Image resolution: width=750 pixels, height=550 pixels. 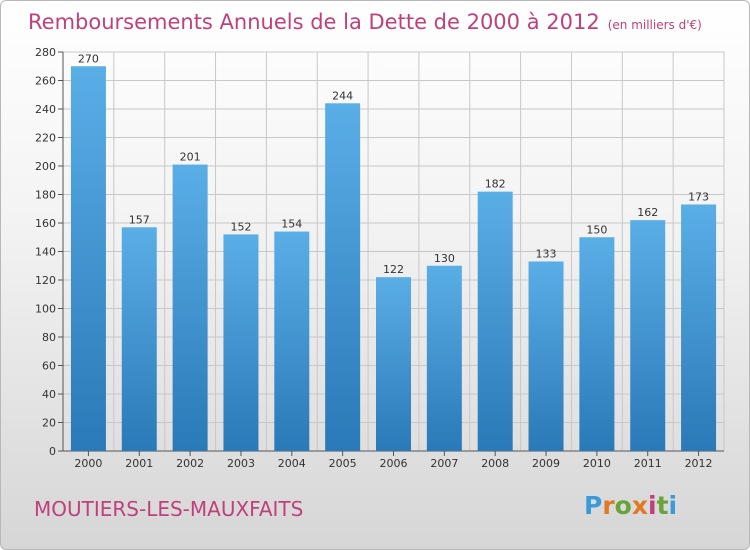 I want to click on y-tick-label: 220, so click(x=45, y=138).